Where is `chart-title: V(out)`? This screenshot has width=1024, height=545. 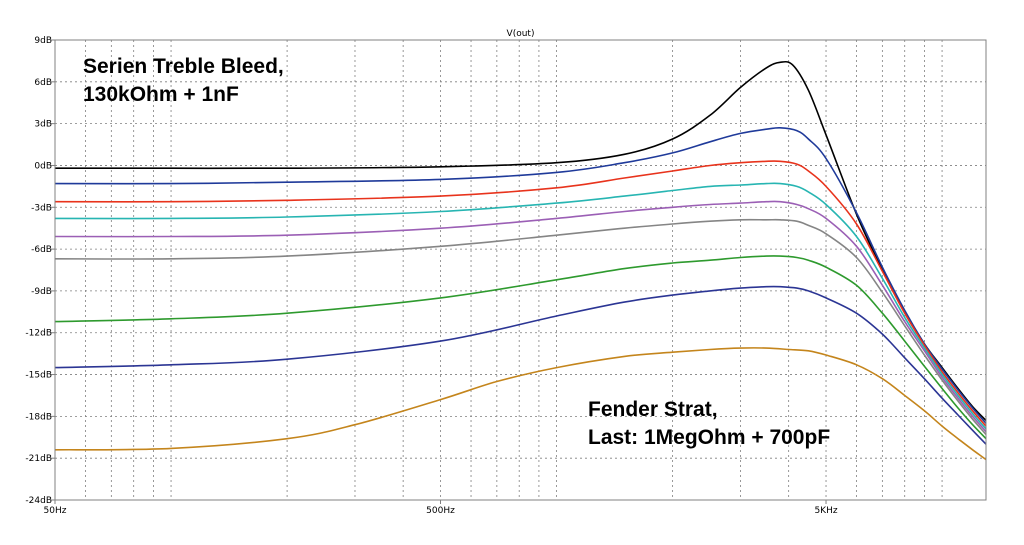 chart-title: V(out) is located at coordinates (521, 34).